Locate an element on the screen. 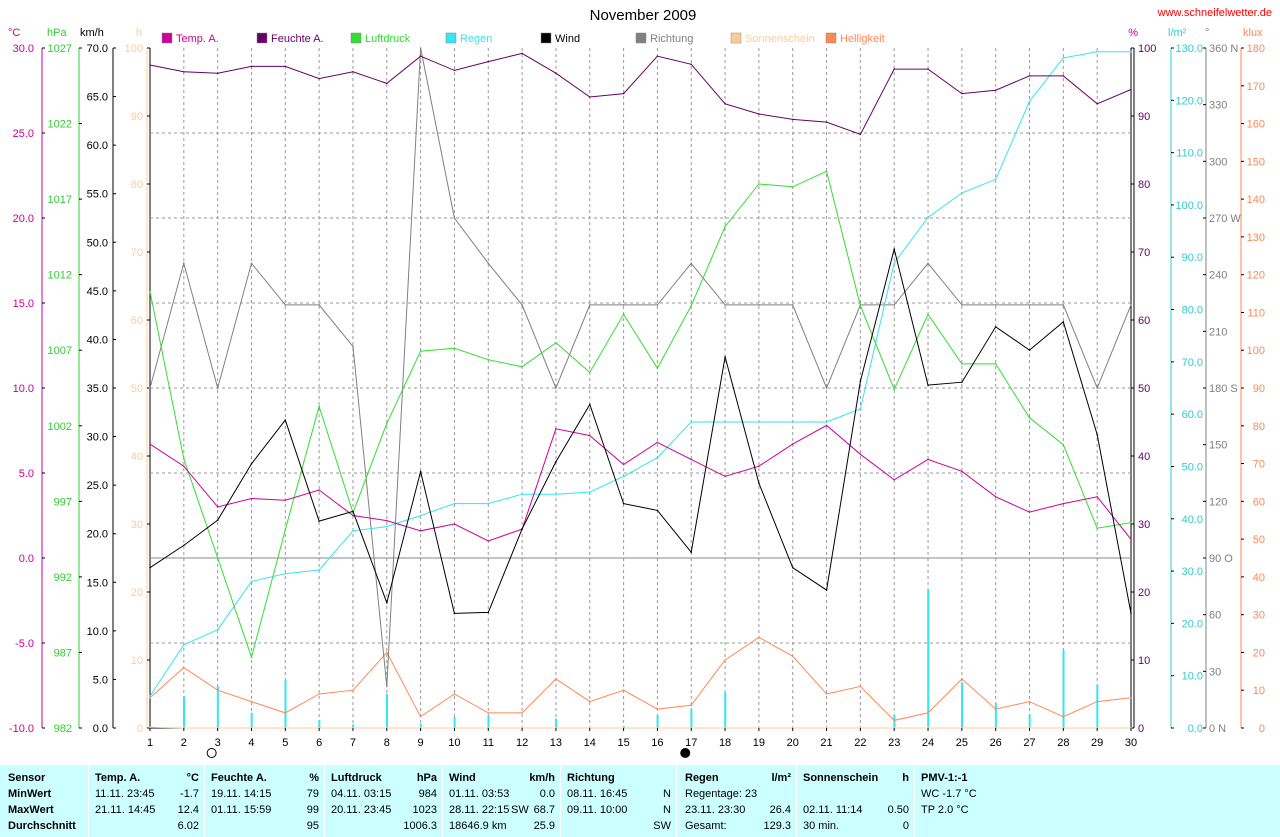 The height and width of the screenshot is (837, 1280). y-tick-label-brightness: 110 is located at coordinates (1256, 313).